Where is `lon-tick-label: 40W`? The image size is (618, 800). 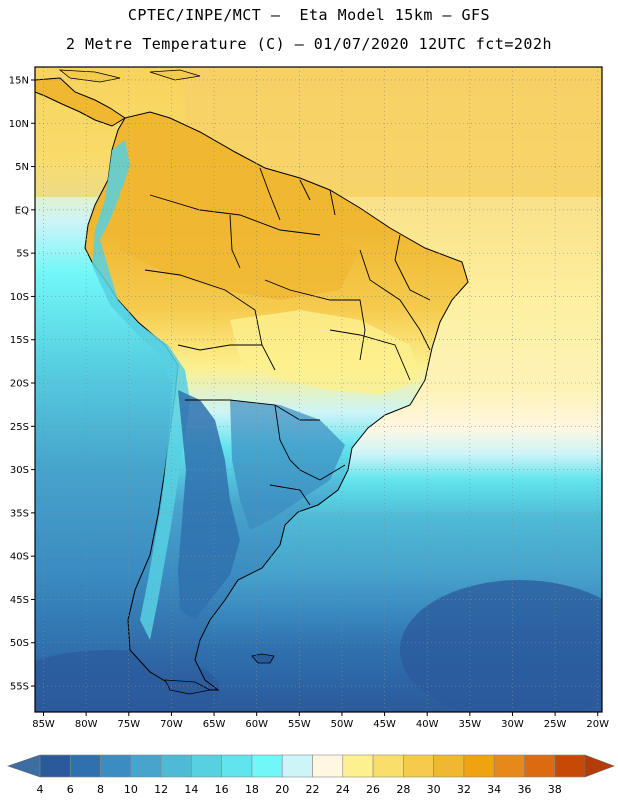
lon-tick-label: 40W is located at coordinates (427, 724).